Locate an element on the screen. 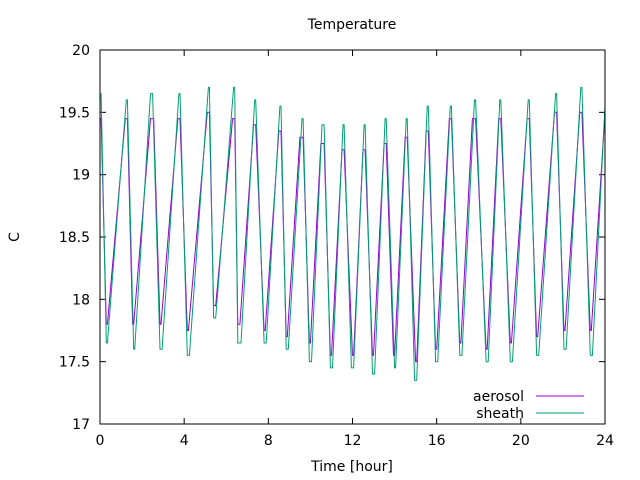 This screenshot has height=480, width=640. x-tick-label: 0 is located at coordinates (100, 441).